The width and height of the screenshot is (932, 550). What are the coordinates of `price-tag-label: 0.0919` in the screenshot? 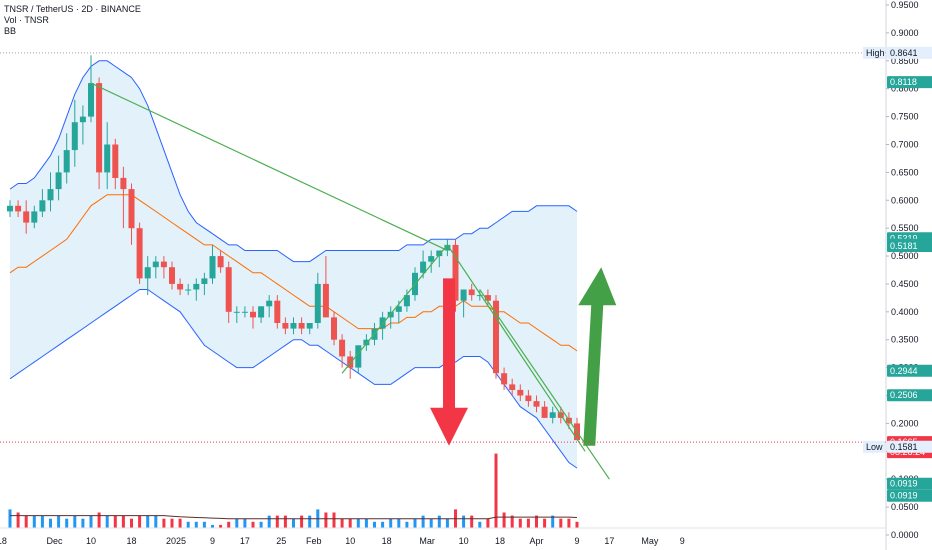 It's located at (904, 496).